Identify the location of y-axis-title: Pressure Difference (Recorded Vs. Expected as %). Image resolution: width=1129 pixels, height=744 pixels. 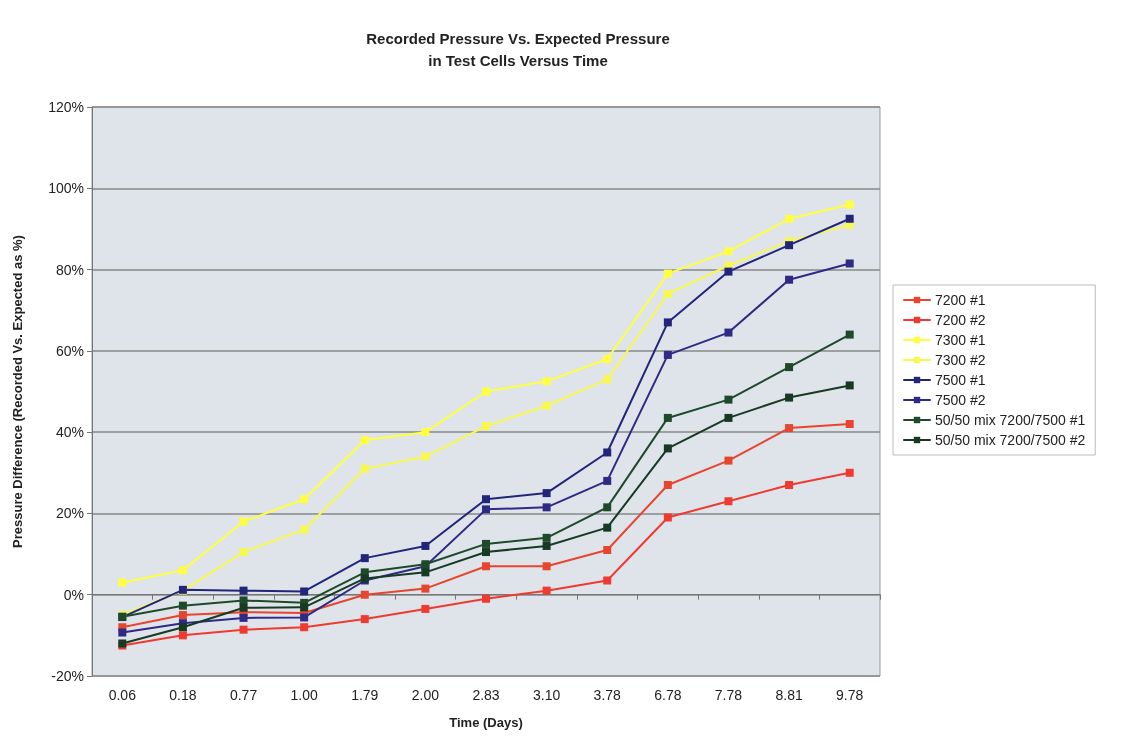
(17, 391).